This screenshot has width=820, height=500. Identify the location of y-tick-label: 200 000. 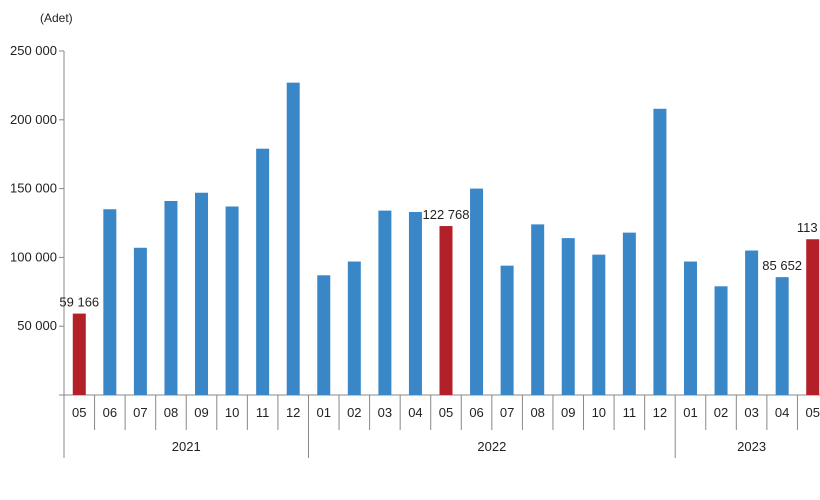
(33, 119).